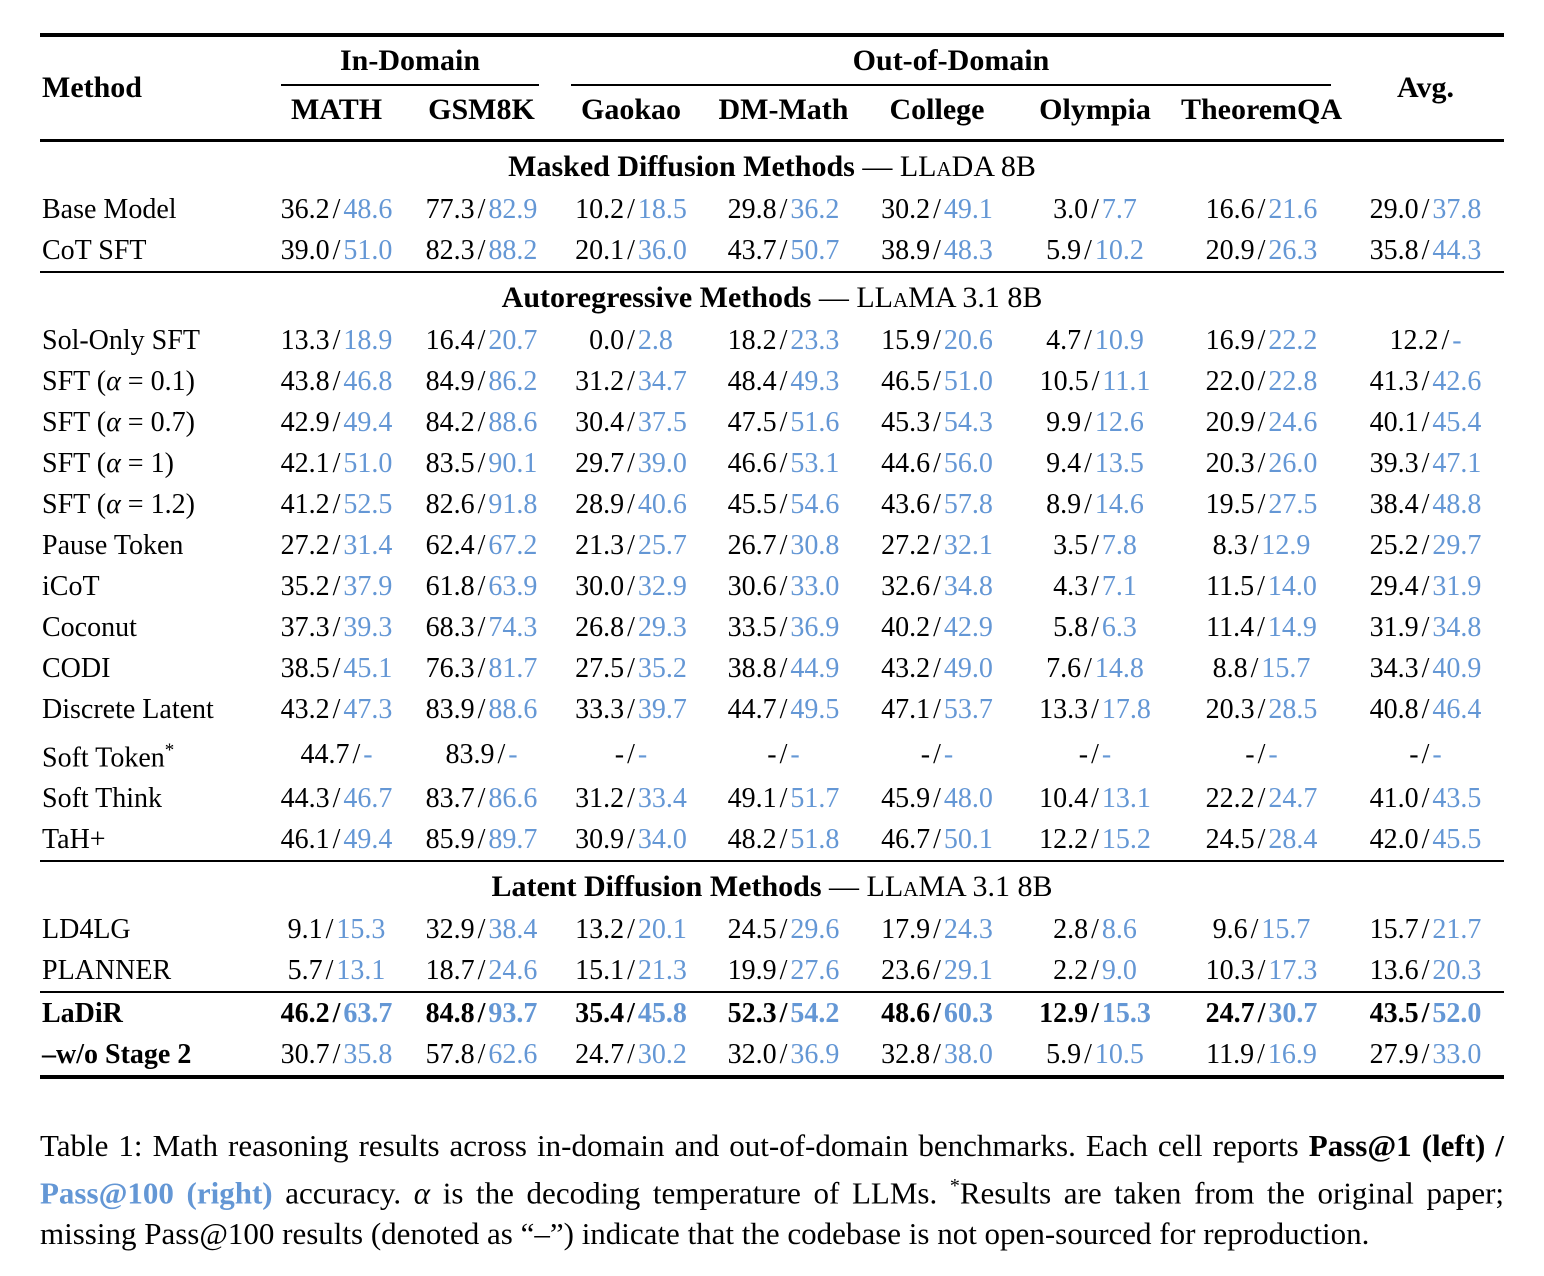 This screenshot has width=1544, height=1276. What do you see at coordinates (305, 422) in the screenshot?
I see `pass1-value: 42.9` at bounding box center [305, 422].